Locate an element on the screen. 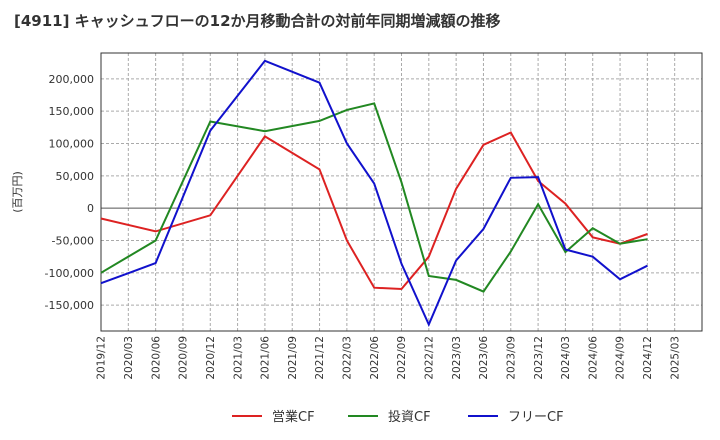 The width and height of the screenshot is (720, 440). x-tick-label: 2020/03 is located at coordinates (129, 358).